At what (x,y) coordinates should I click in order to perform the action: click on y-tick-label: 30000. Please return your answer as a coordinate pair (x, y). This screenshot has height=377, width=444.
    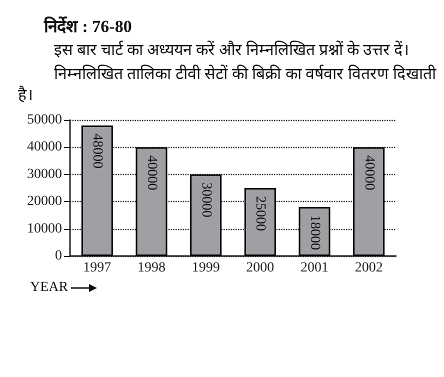
    Looking at the image, I should click on (44, 174).